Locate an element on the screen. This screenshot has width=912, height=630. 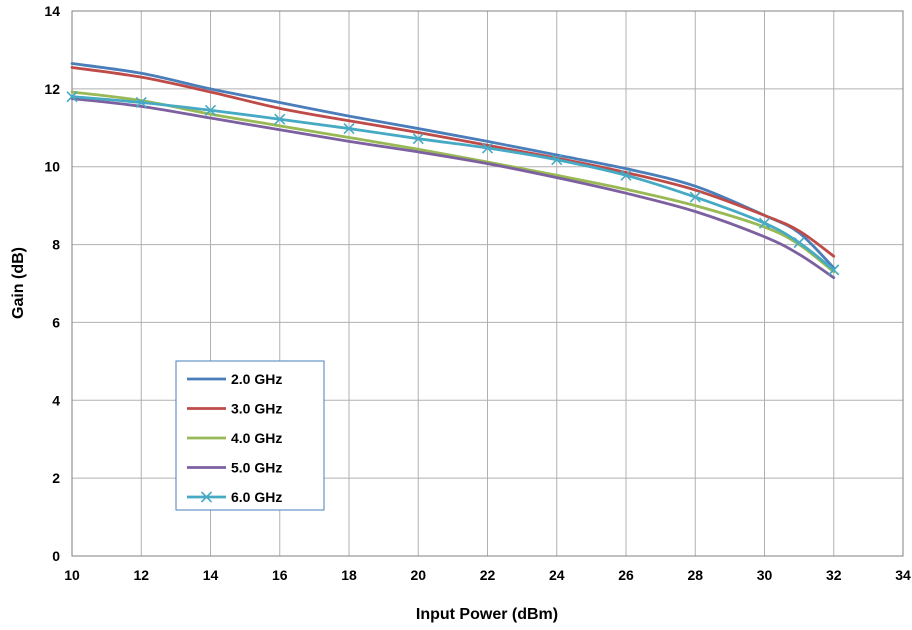
x-tick-label: 34 is located at coordinates (903, 575).